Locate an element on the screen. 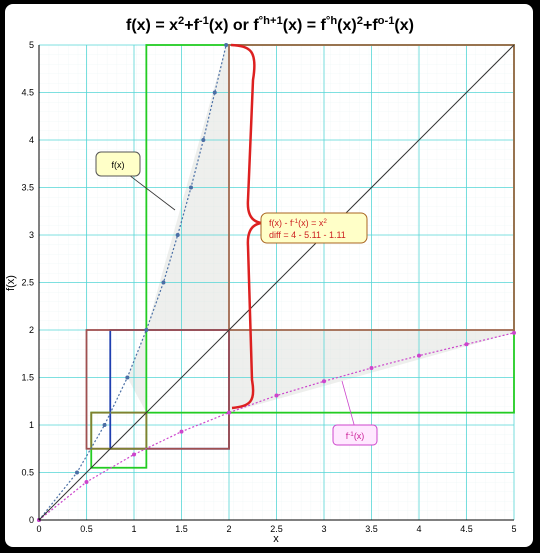  x-tick-label: 2 is located at coordinates (228, 529).